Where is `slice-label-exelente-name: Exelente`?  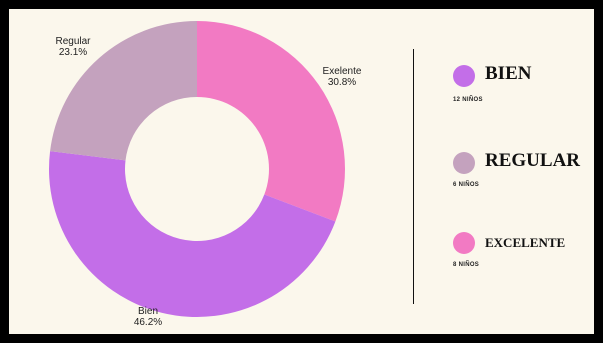 slice-label-exelente-name: Exelente is located at coordinates (342, 71).